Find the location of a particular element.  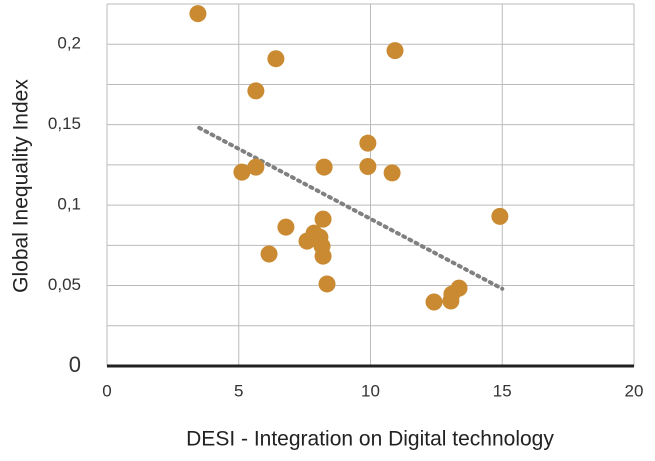

x-tick-label: 10 is located at coordinates (370, 390).